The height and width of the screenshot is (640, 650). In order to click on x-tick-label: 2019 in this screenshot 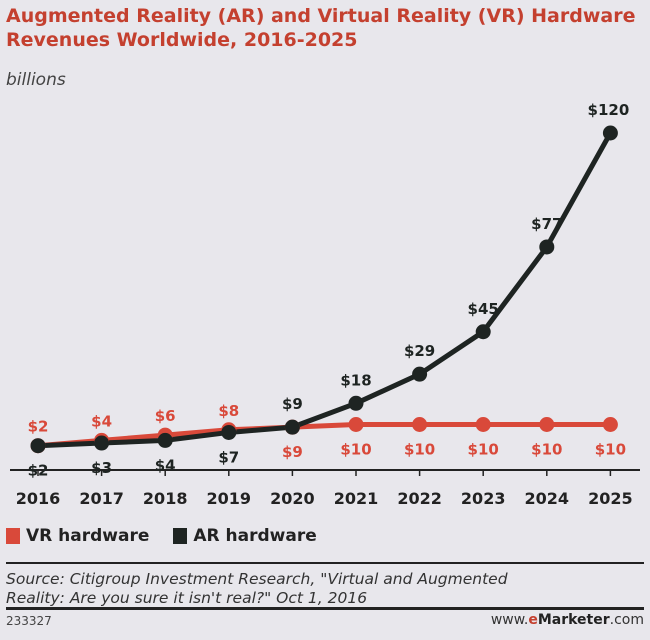, I will do `click(229, 498)`.